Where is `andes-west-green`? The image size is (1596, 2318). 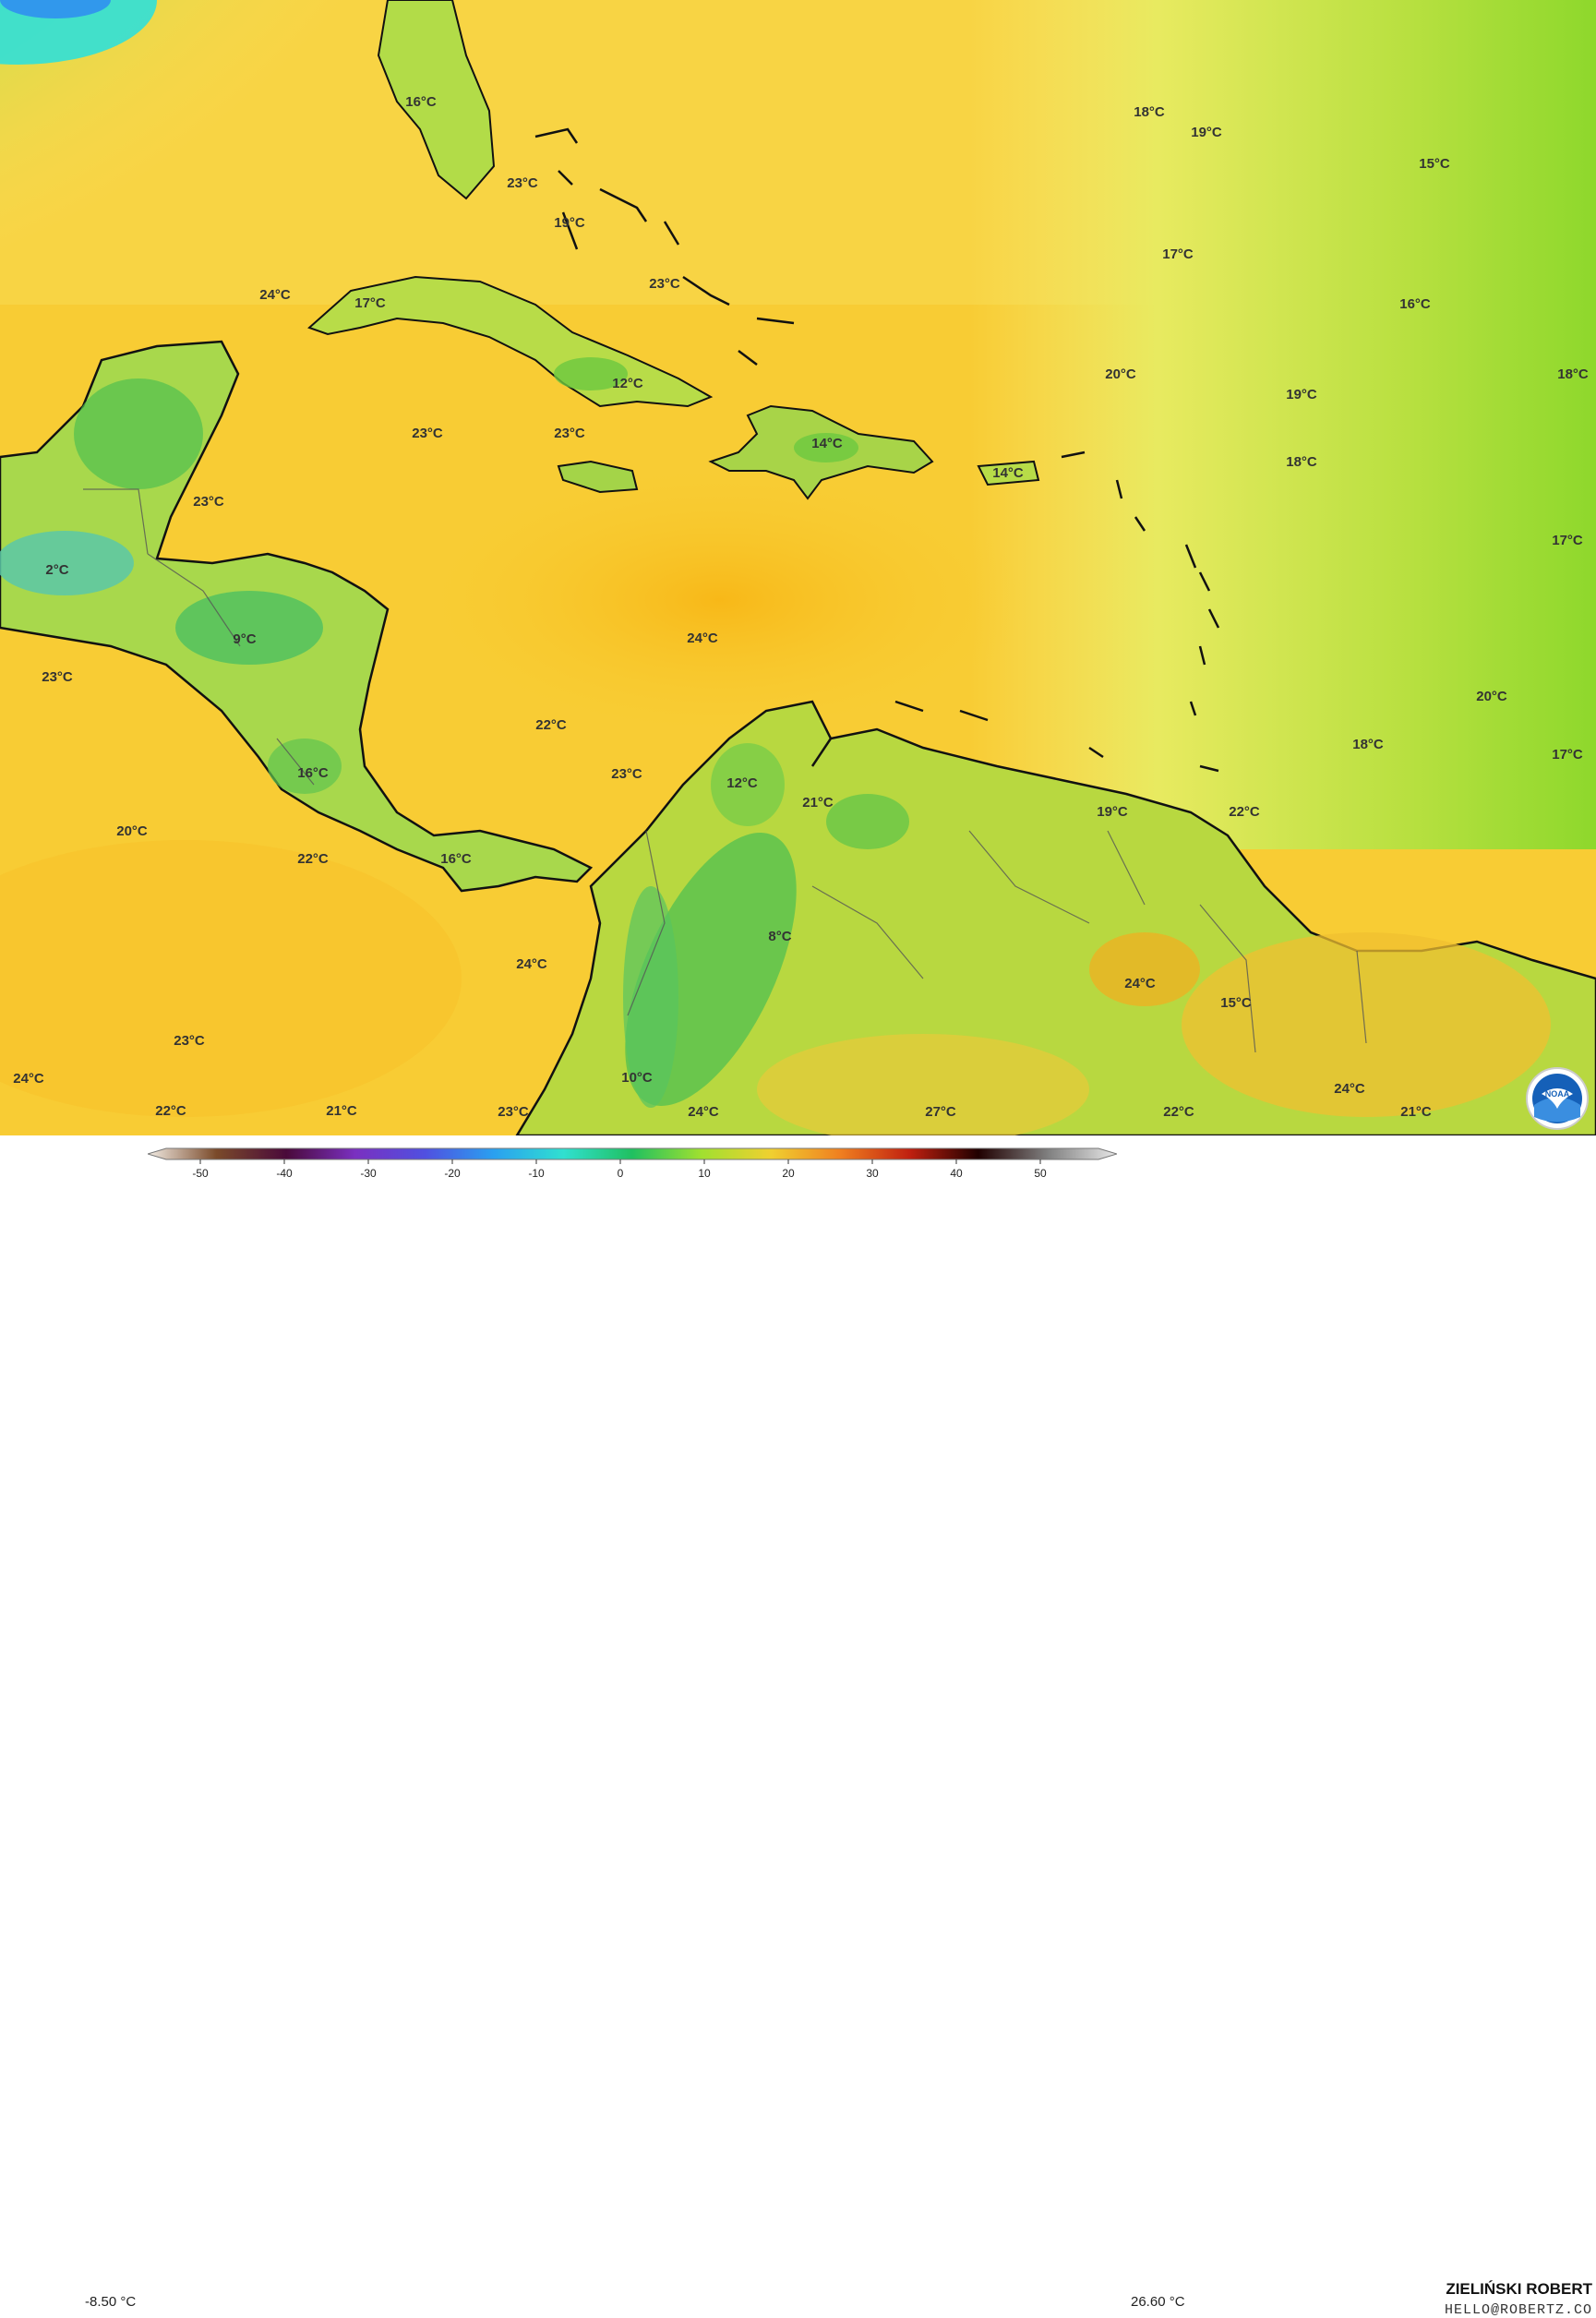
andes-west-green is located at coordinates (650, 997).